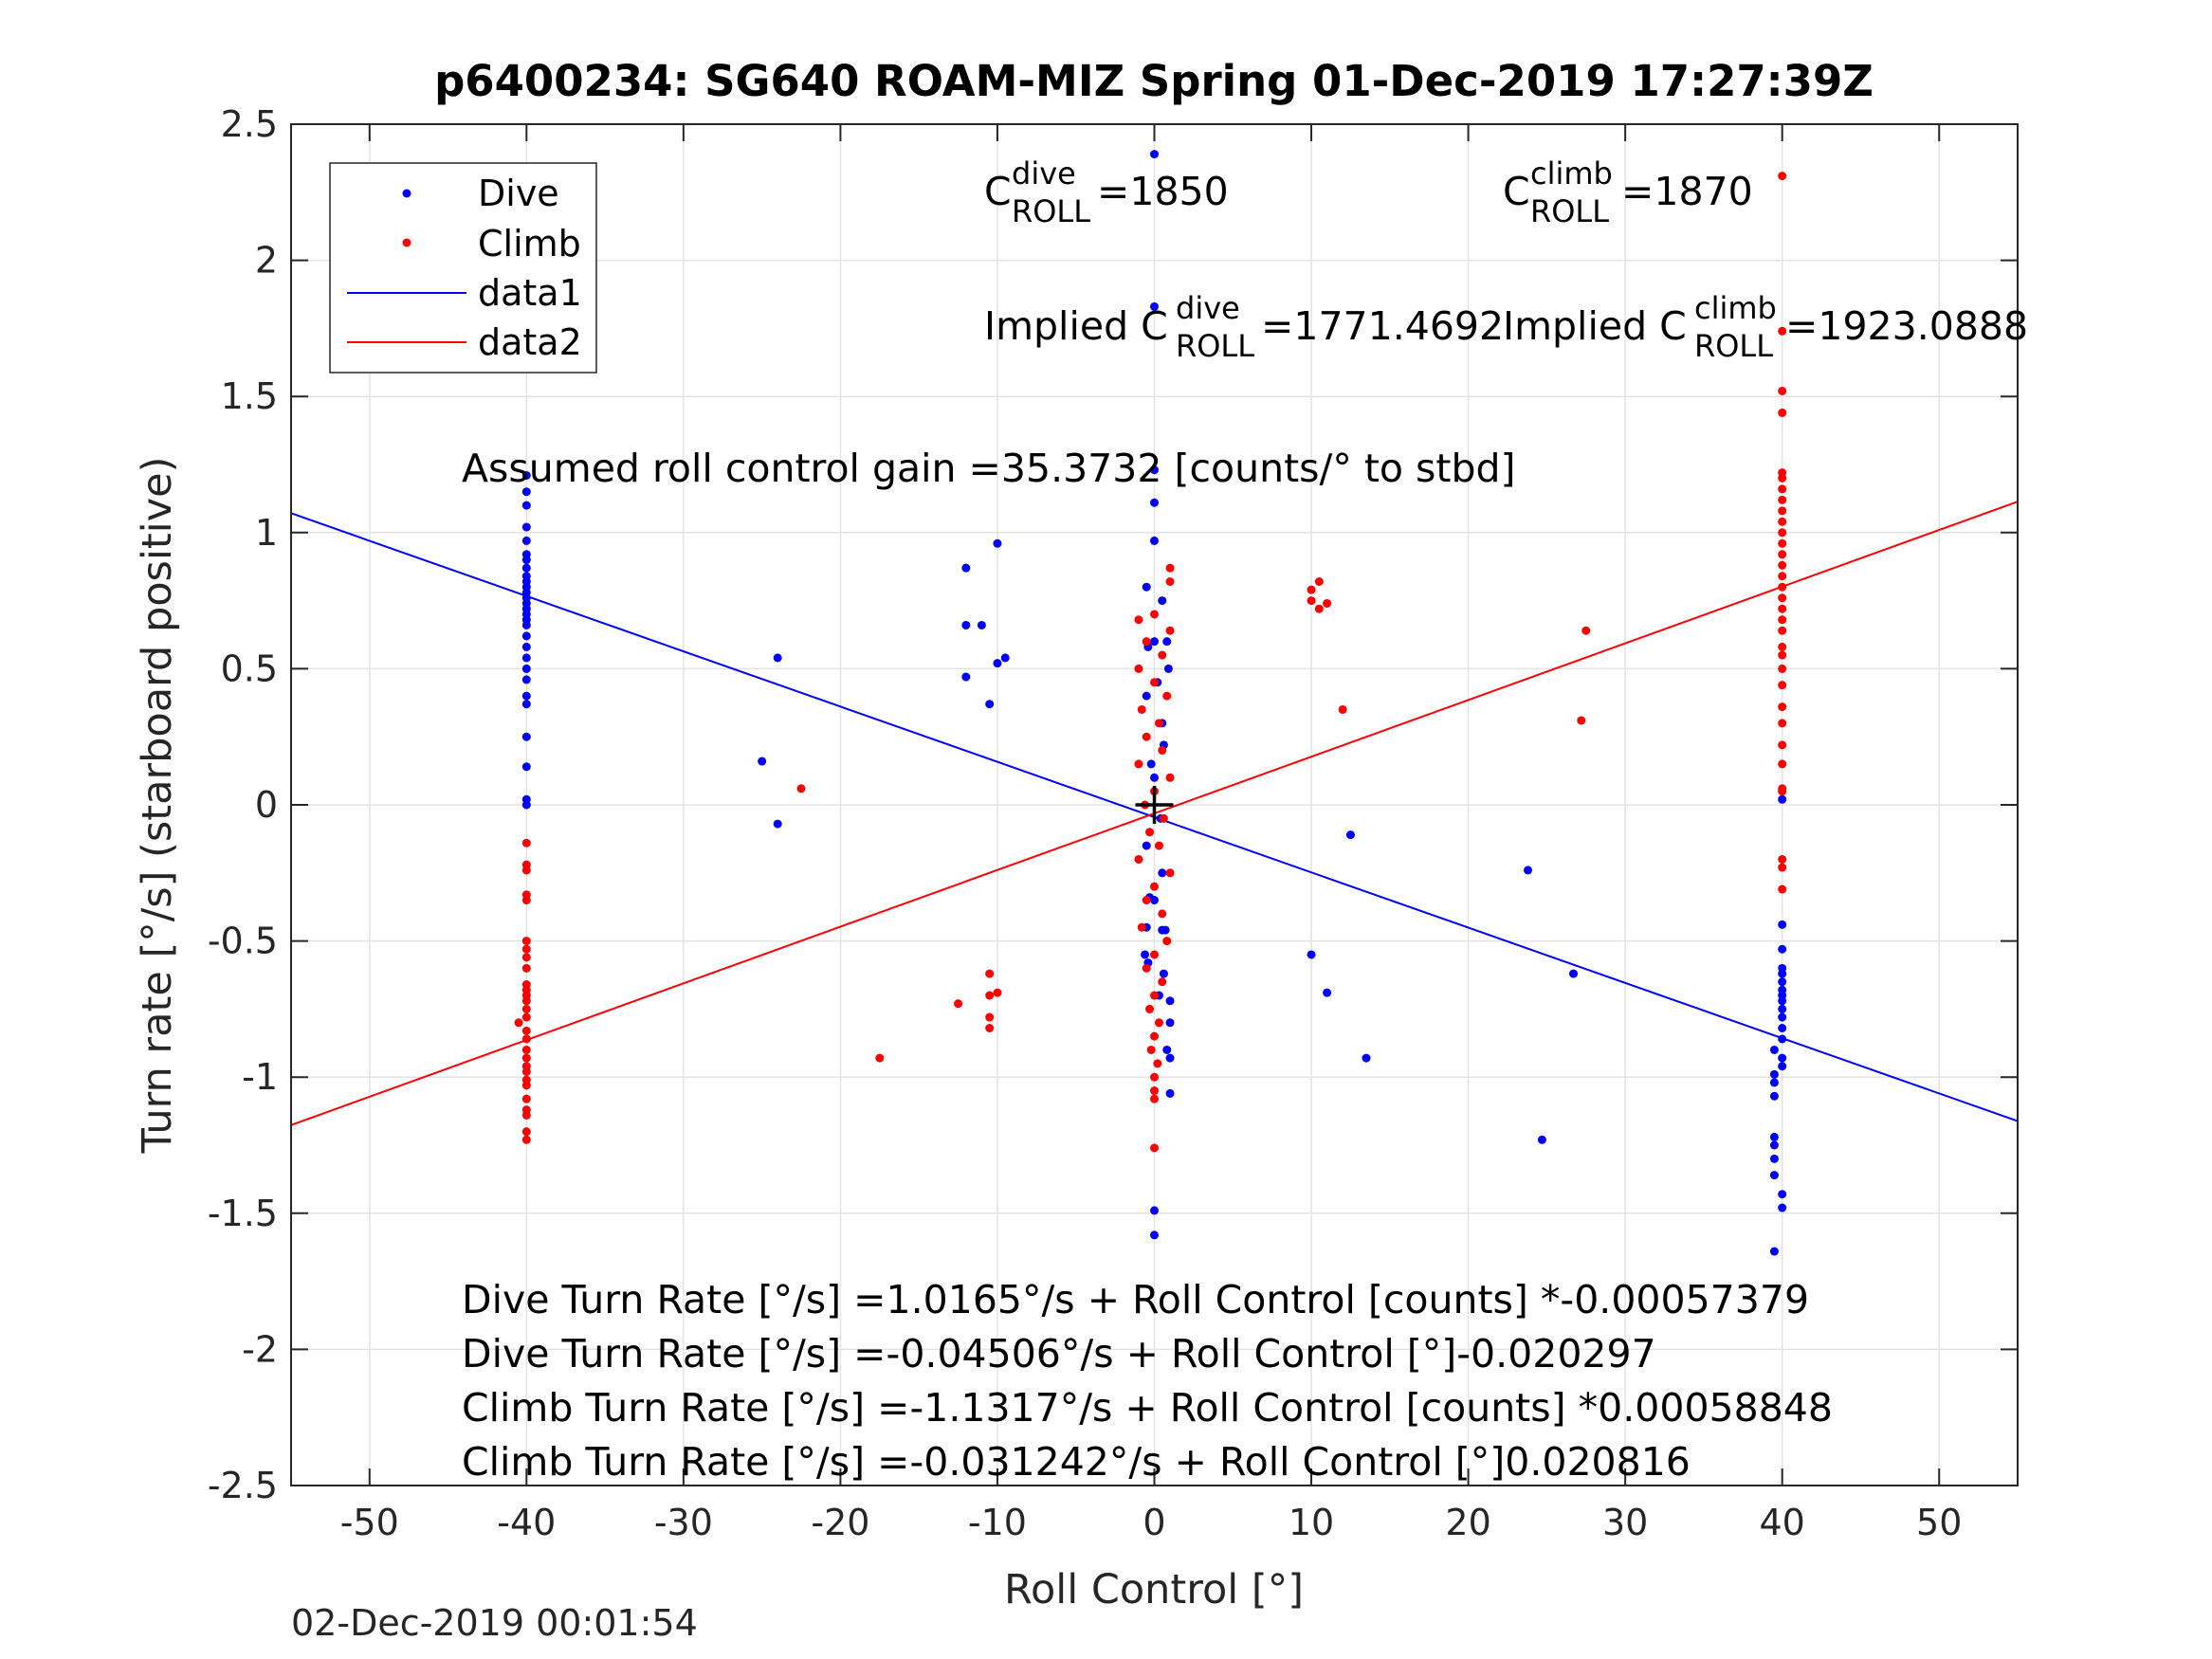 The width and height of the screenshot is (2212, 1659). What do you see at coordinates (249, 124) in the screenshot?
I see `y-tick-label: 2.5` at bounding box center [249, 124].